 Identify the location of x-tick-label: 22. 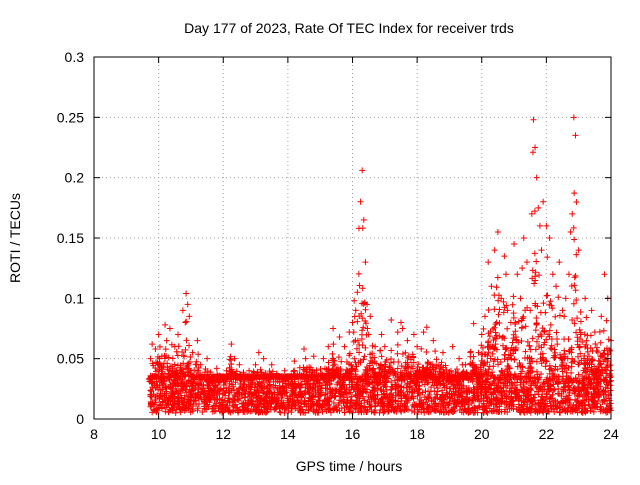
(547, 434).